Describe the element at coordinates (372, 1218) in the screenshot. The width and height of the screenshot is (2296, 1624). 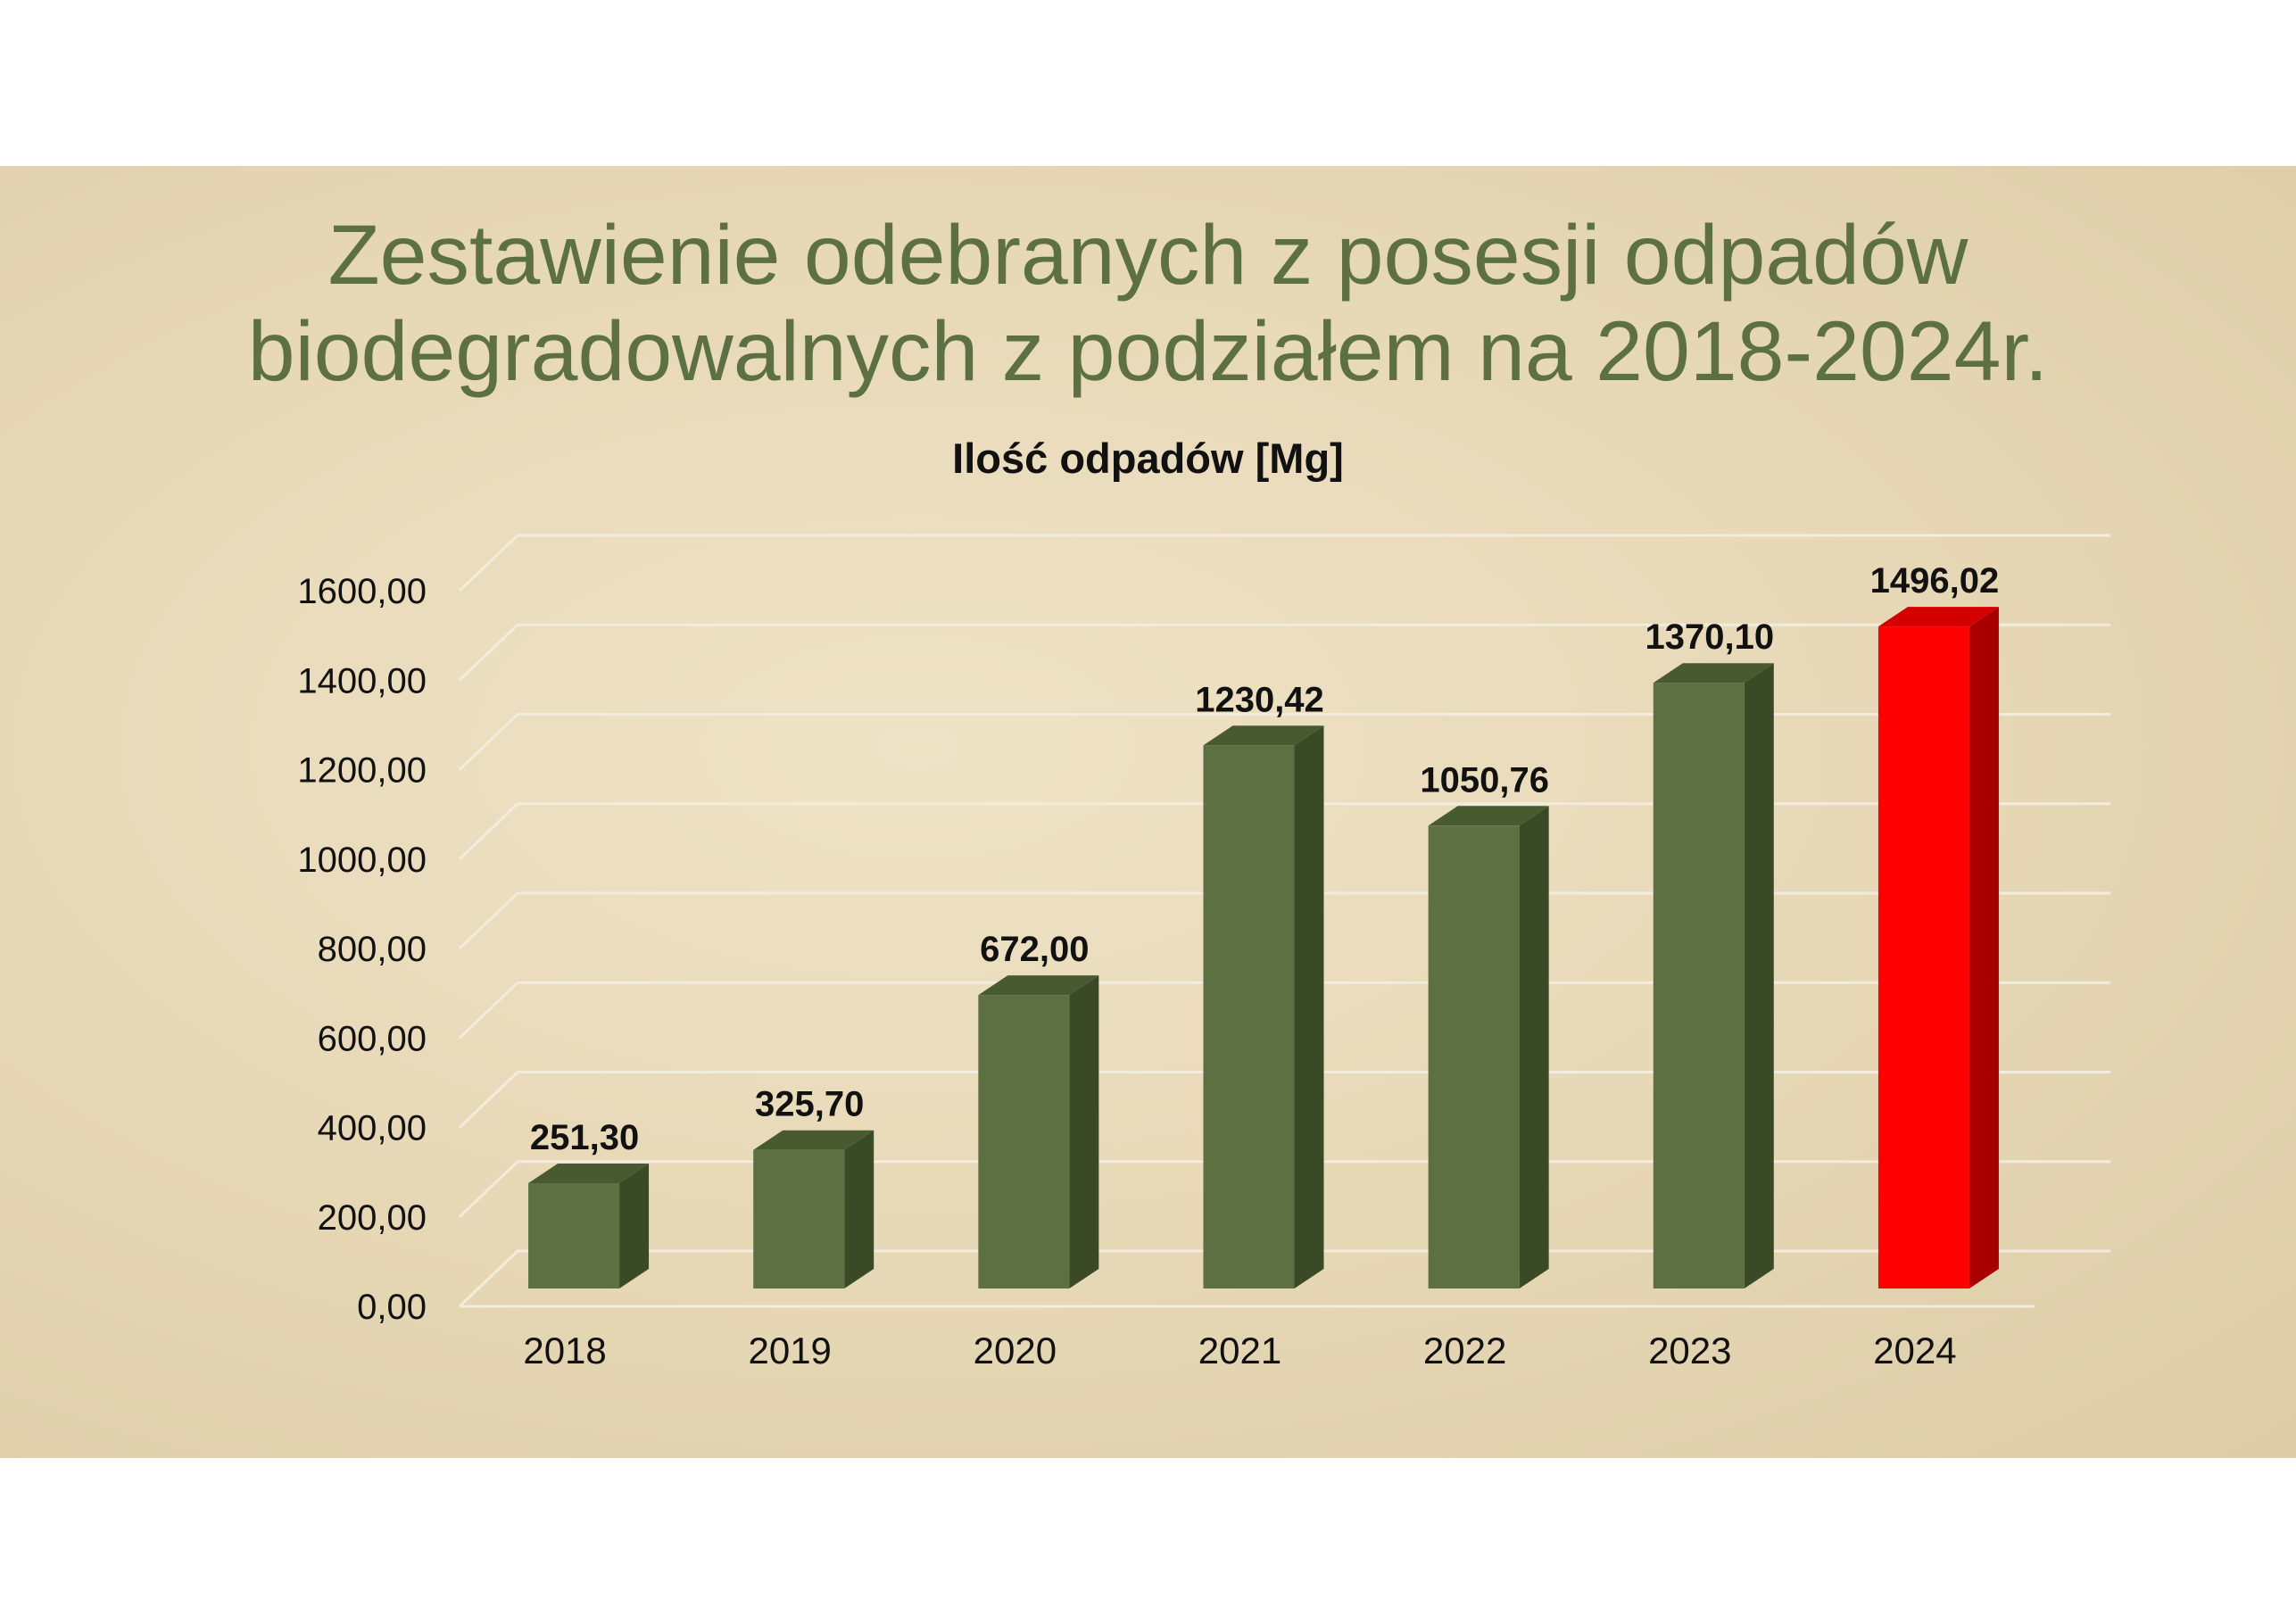
I see `y-tick-label: 200,00` at that location.